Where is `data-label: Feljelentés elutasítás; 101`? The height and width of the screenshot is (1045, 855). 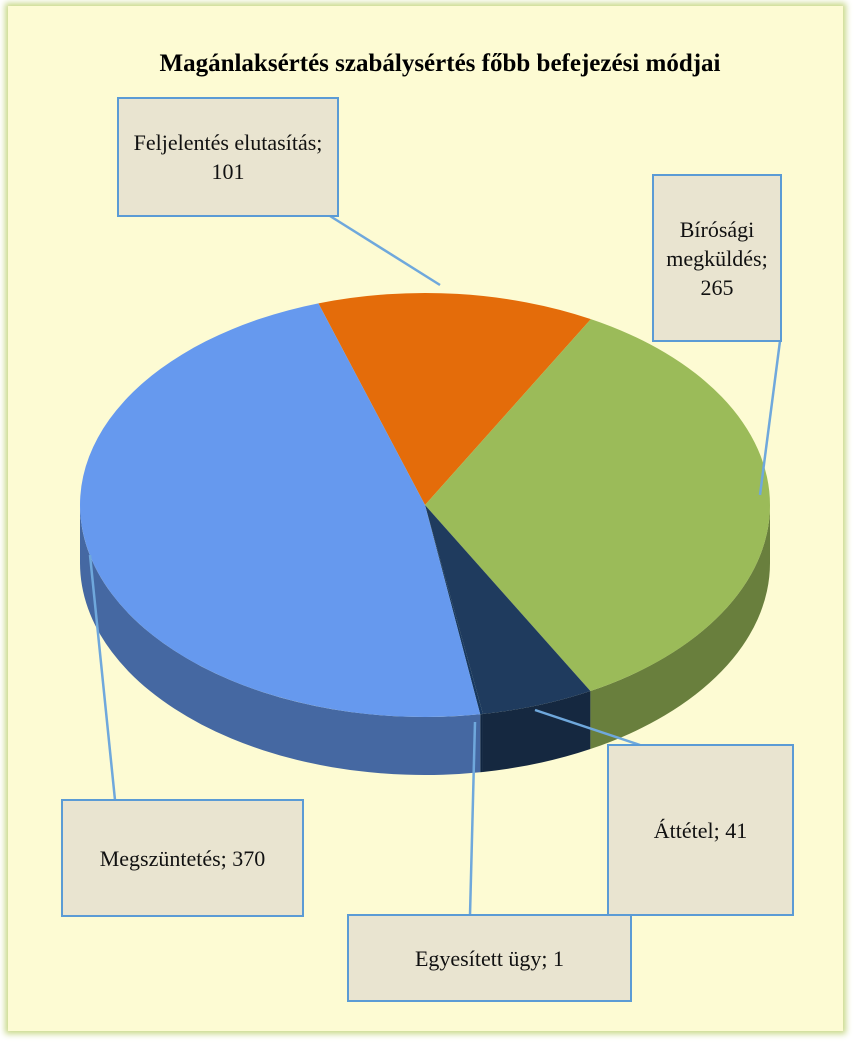 data-label: Feljelentés elutasítás; 101 is located at coordinates (228, 157).